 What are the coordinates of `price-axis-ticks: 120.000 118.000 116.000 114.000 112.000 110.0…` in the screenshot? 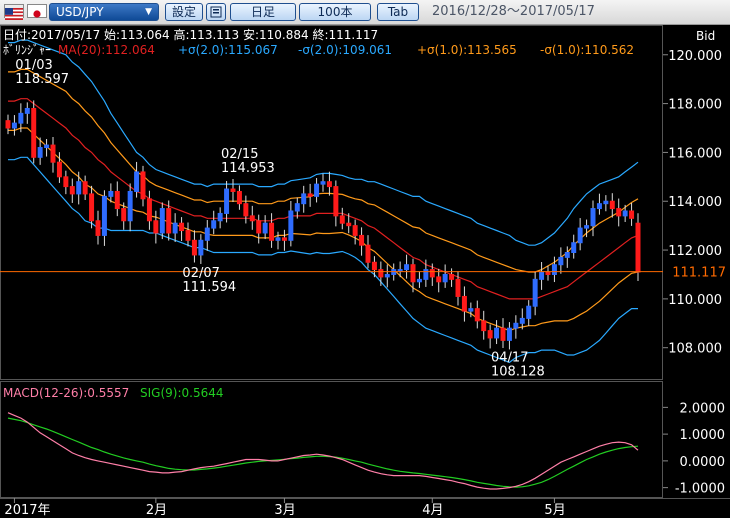 It's located at (695, 203).